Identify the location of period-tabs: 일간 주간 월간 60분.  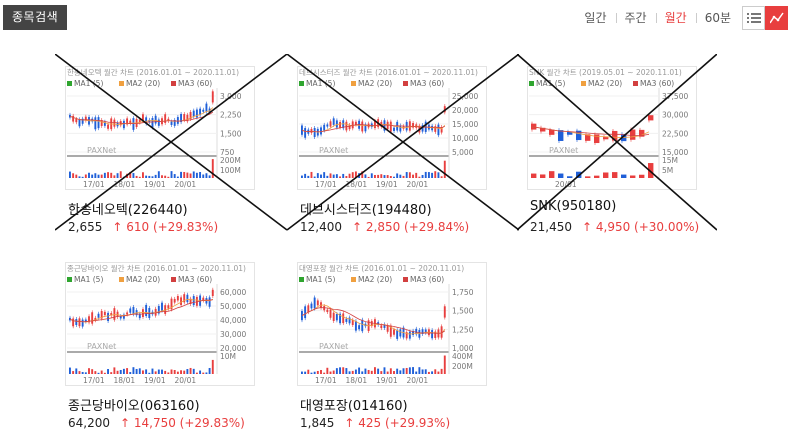
(657, 18).